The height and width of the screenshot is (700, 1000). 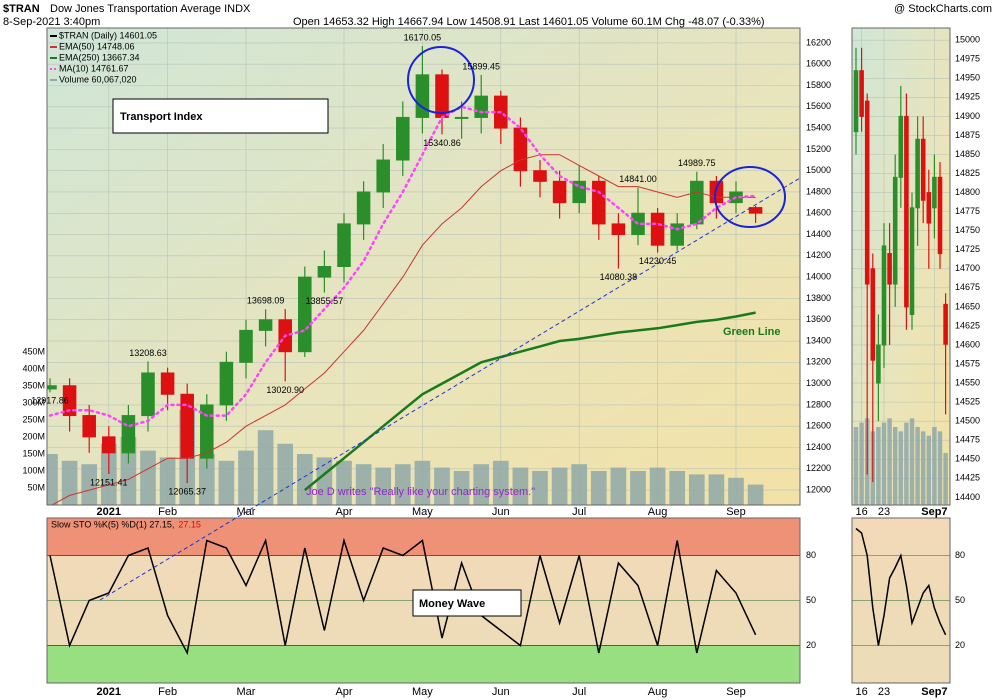 What do you see at coordinates (967, 306) in the screenshot?
I see `y-tick-label: 14650` at bounding box center [967, 306].